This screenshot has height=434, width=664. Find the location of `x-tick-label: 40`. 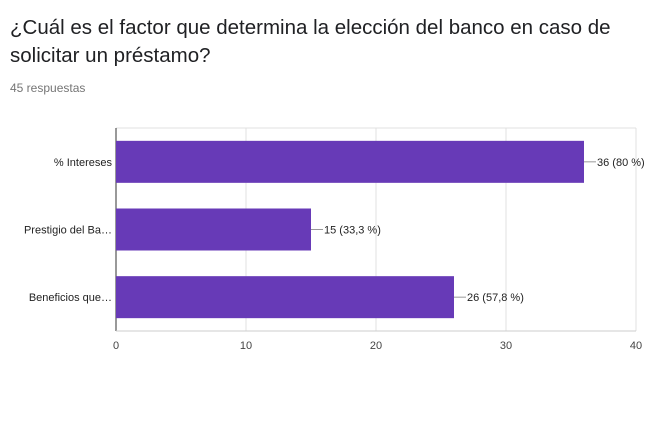

x-tick-label: 40 is located at coordinates (636, 346).